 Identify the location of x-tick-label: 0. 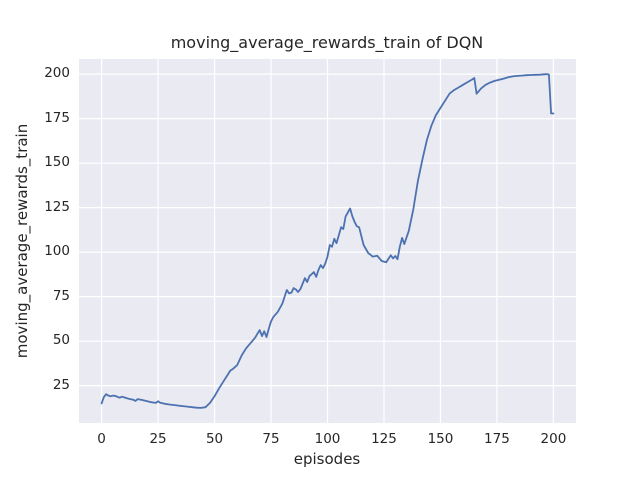
(101, 439).